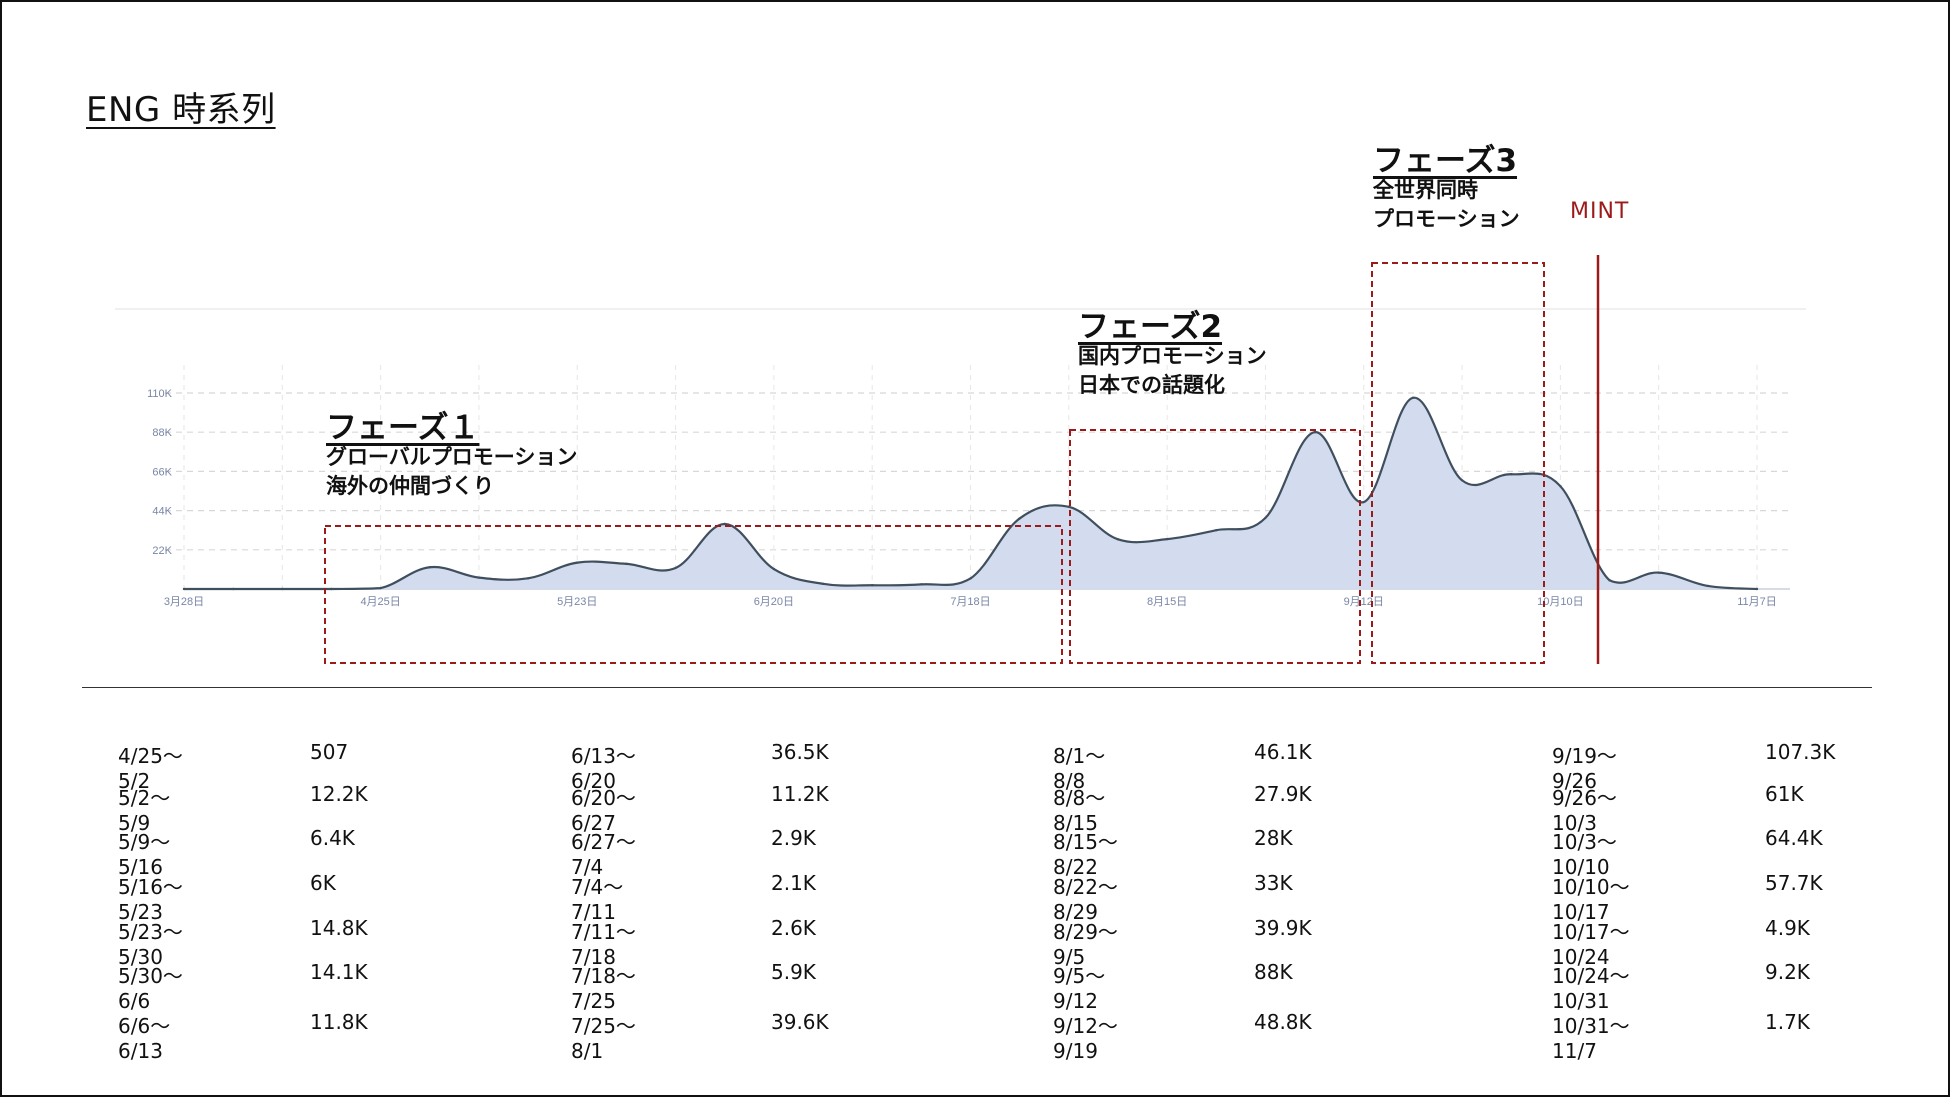 Image resolution: width=1950 pixels, height=1097 pixels. Describe the element at coordinates (793, 928) in the screenshot. I see `week-value: 2.6K` at that location.